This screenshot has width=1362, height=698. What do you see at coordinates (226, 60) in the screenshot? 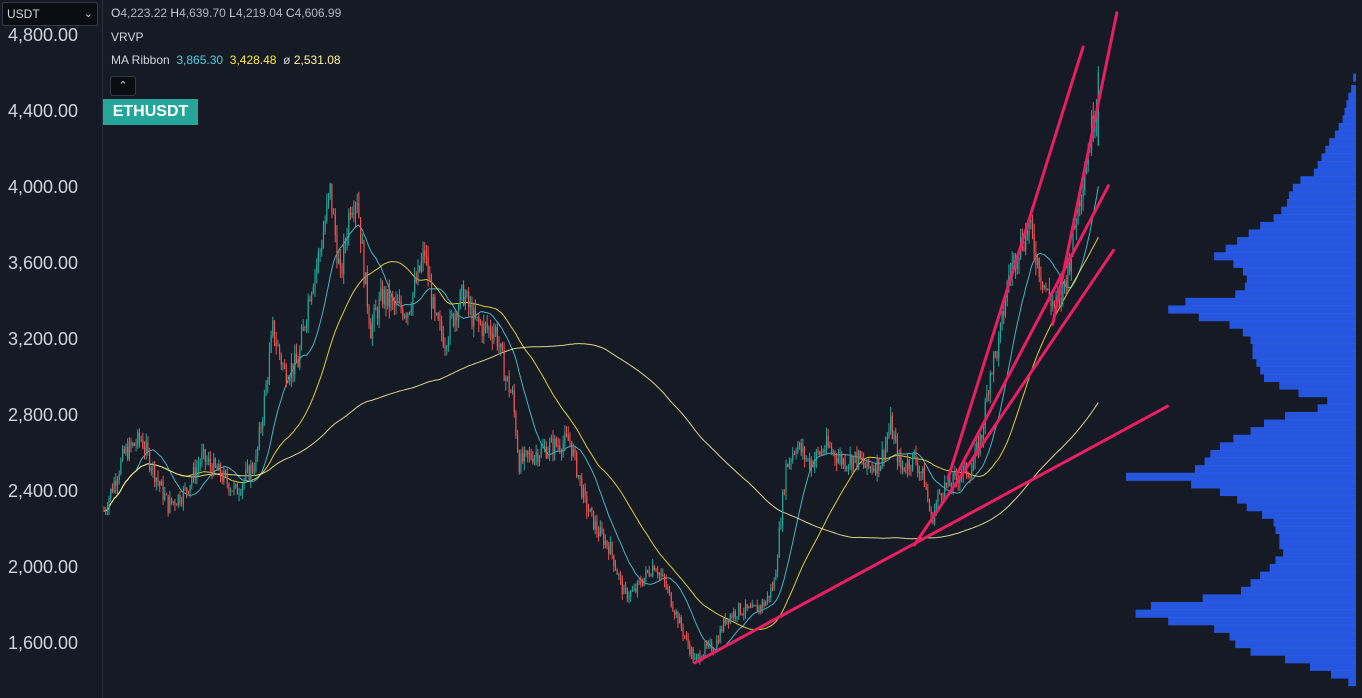
I see `ma-ribbon-legend: MA Ribbon 3,865.30 3,428.48 ø 2,531.08` at bounding box center [226, 60].